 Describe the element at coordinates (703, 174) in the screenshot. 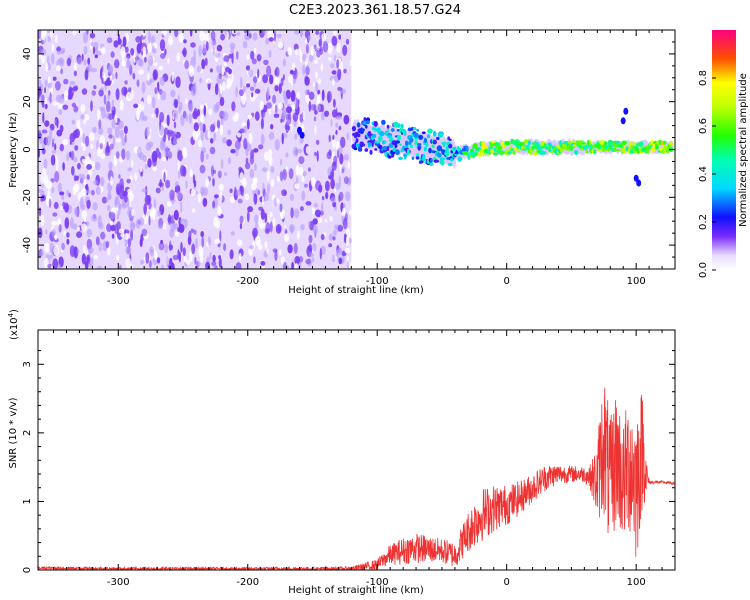

I see `colorbar-tick-label: 0.4` at that location.